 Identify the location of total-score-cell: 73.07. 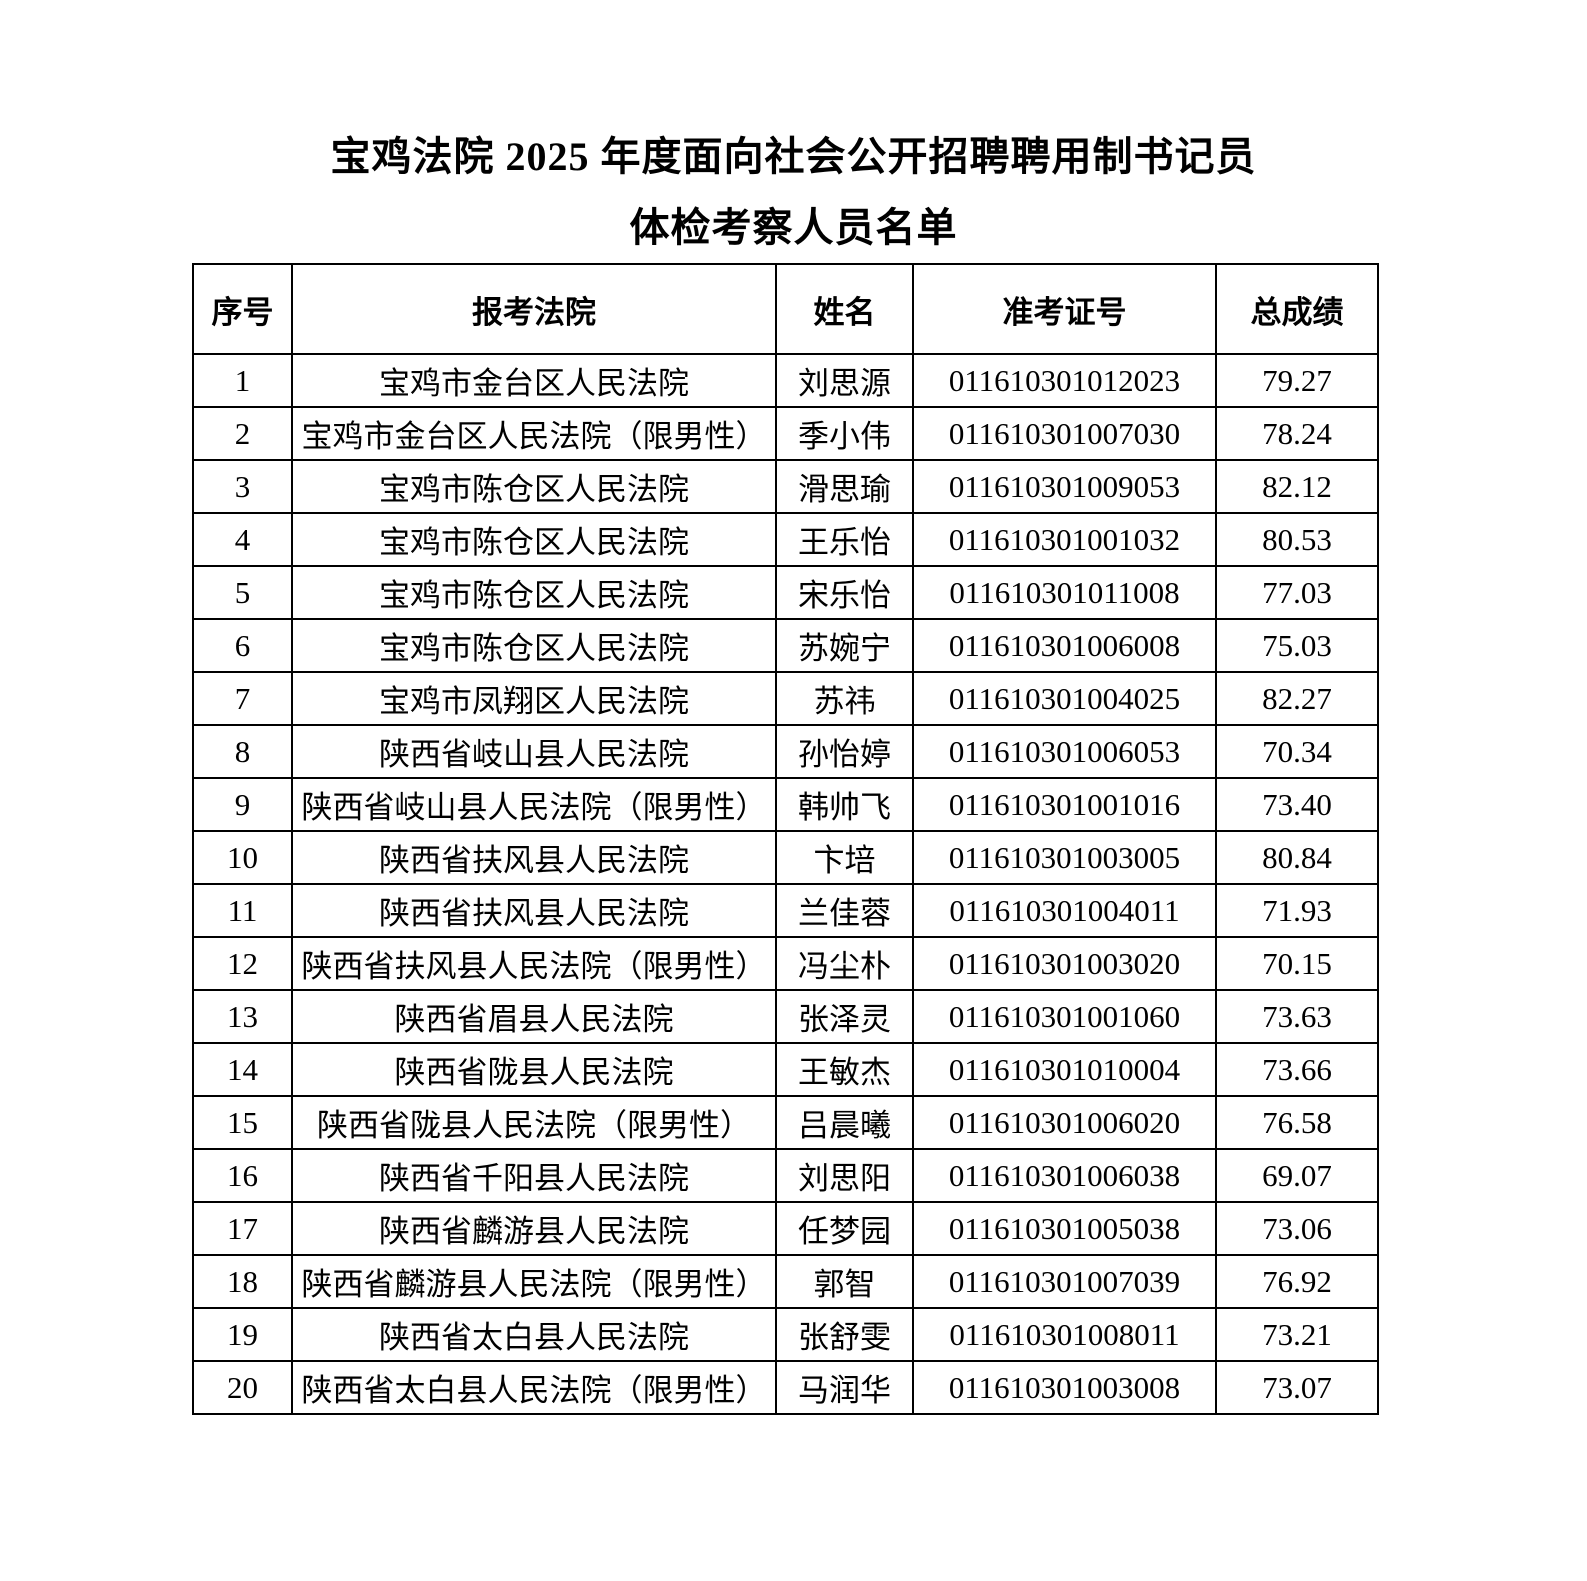
(1297, 1387).